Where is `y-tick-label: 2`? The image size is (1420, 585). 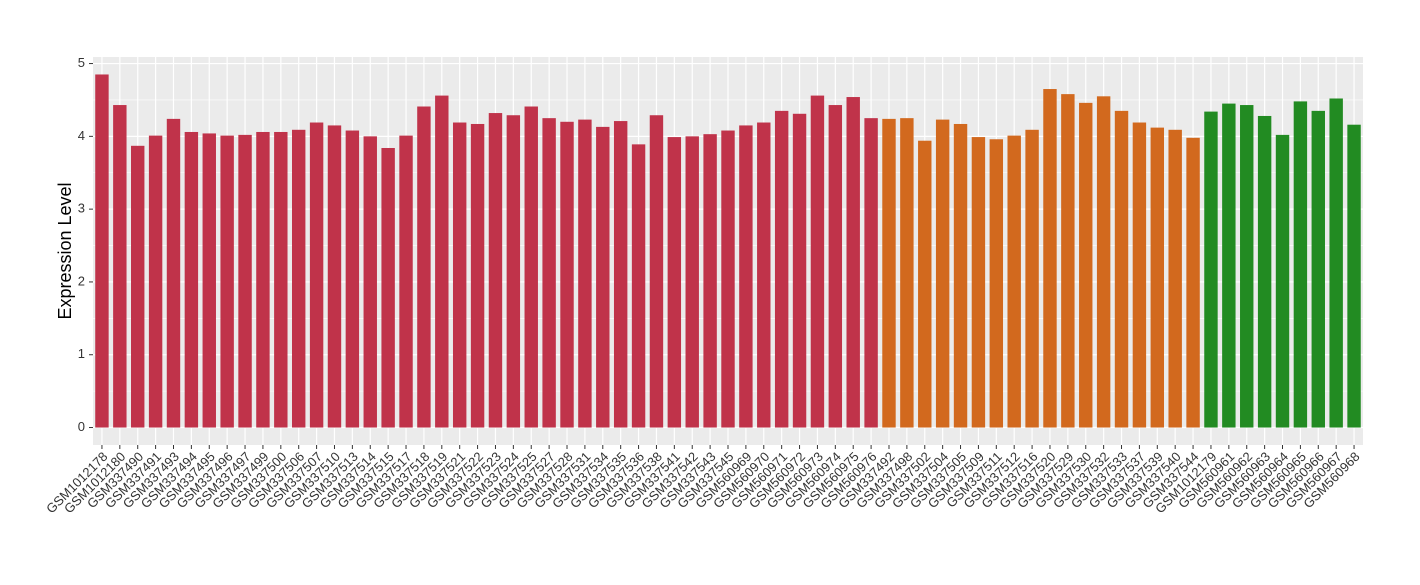
y-tick-label: 2 is located at coordinates (81, 280).